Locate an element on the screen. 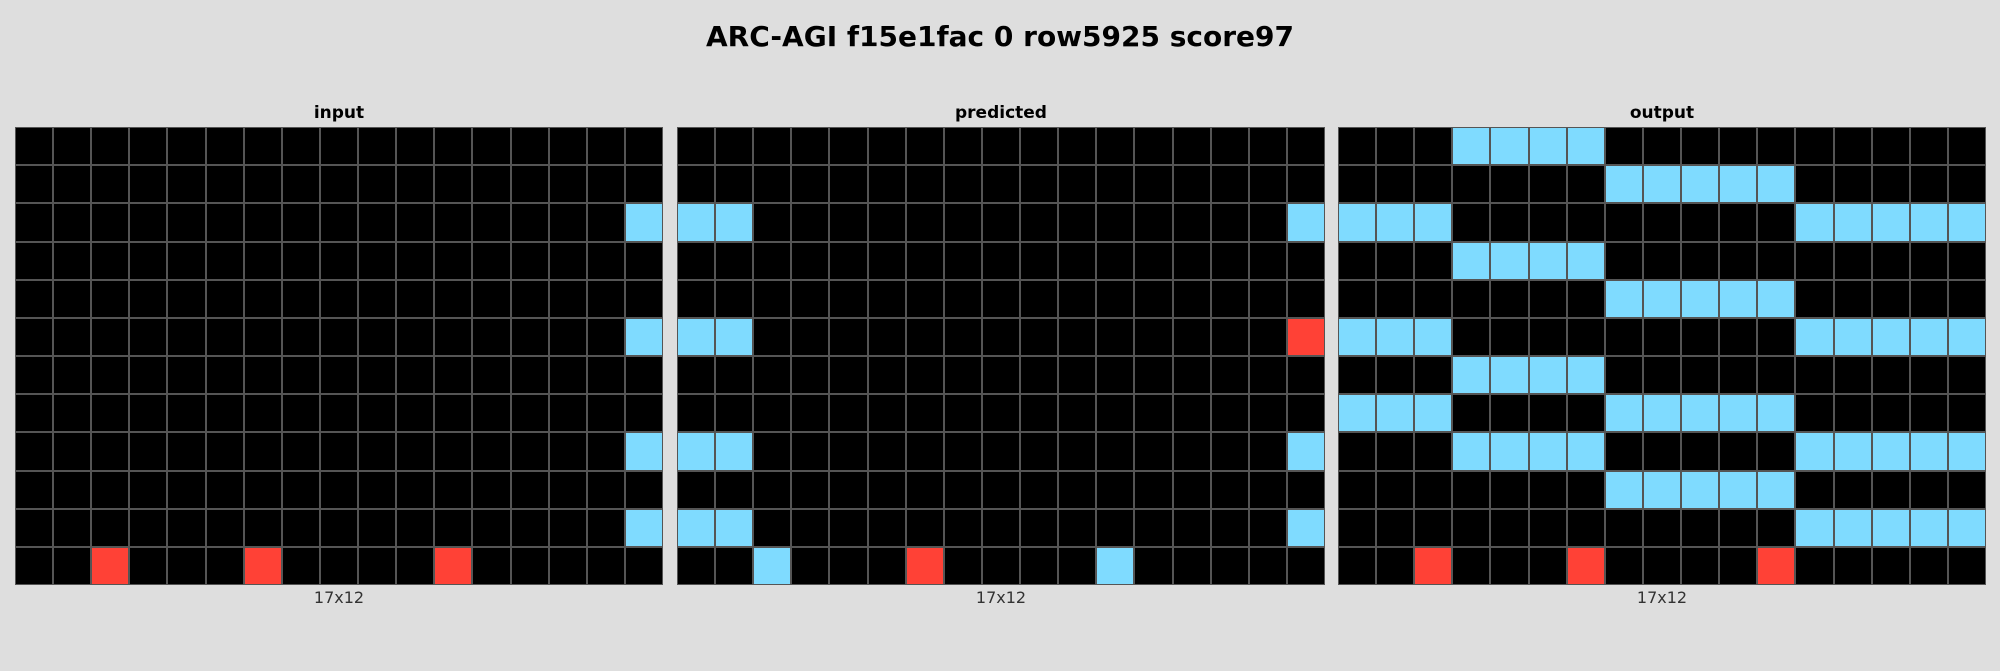 This screenshot has width=2000, height=671. page-title: ARC-AGI f15e1fac 0 row5925 score97 is located at coordinates (1000, 36).